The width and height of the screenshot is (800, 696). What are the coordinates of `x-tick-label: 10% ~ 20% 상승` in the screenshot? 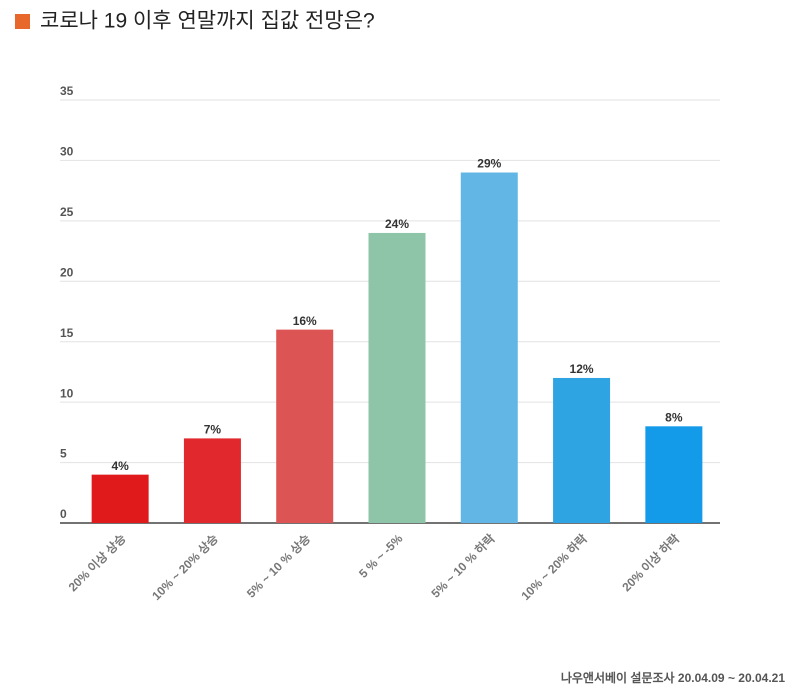 It's located at (185, 567).